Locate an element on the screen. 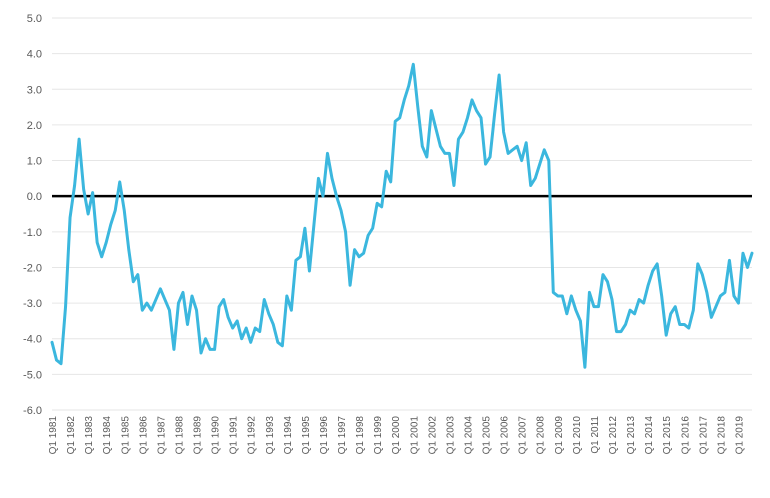 The width and height of the screenshot is (770, 498). x-tick-label: Q1 2011 is located at coordinates (595, 435).